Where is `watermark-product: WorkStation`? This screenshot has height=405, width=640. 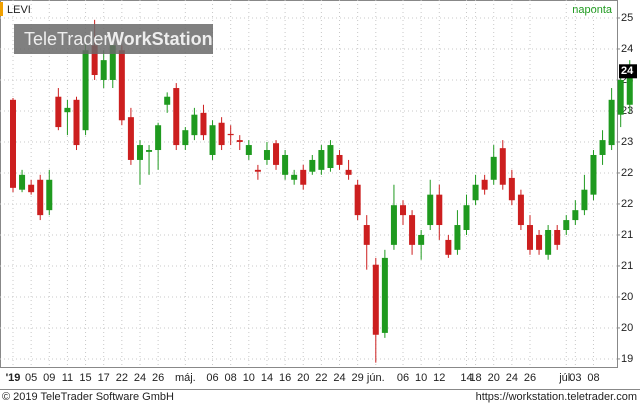 watermark-product: WorkStation is located at coordinates (160, 39).